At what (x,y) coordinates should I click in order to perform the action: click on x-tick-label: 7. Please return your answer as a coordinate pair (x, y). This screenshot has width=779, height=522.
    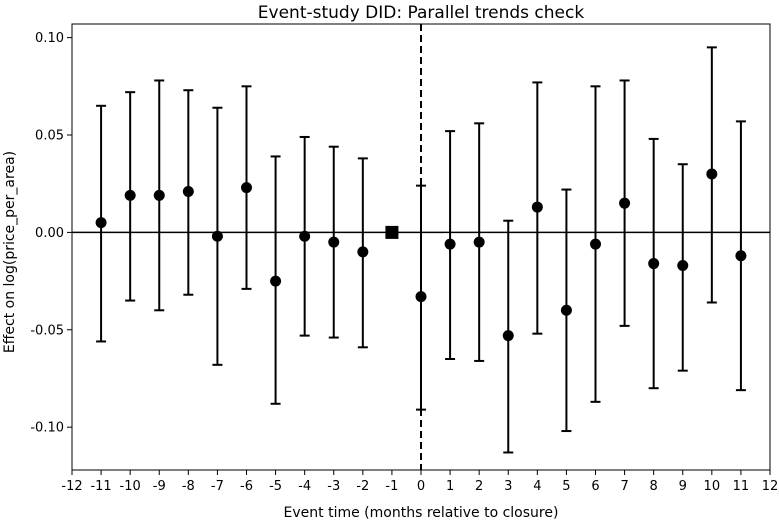
    Looking at the image, I should click on (624, 486).